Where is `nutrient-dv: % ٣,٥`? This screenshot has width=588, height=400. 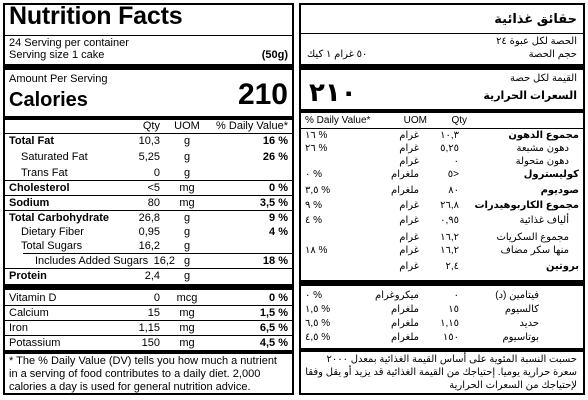
nutrient-dv: % ٣,٥ is located at coordinates (318, 190).